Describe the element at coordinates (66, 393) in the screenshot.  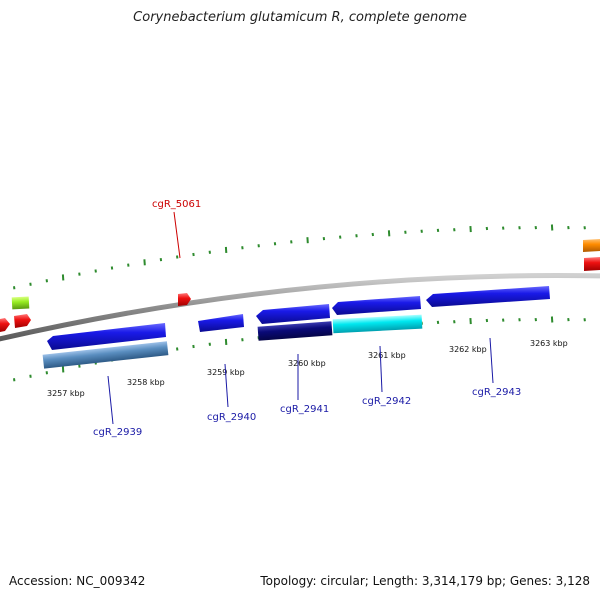
I see `axis-label-3257: 3257 kbp` at that location.